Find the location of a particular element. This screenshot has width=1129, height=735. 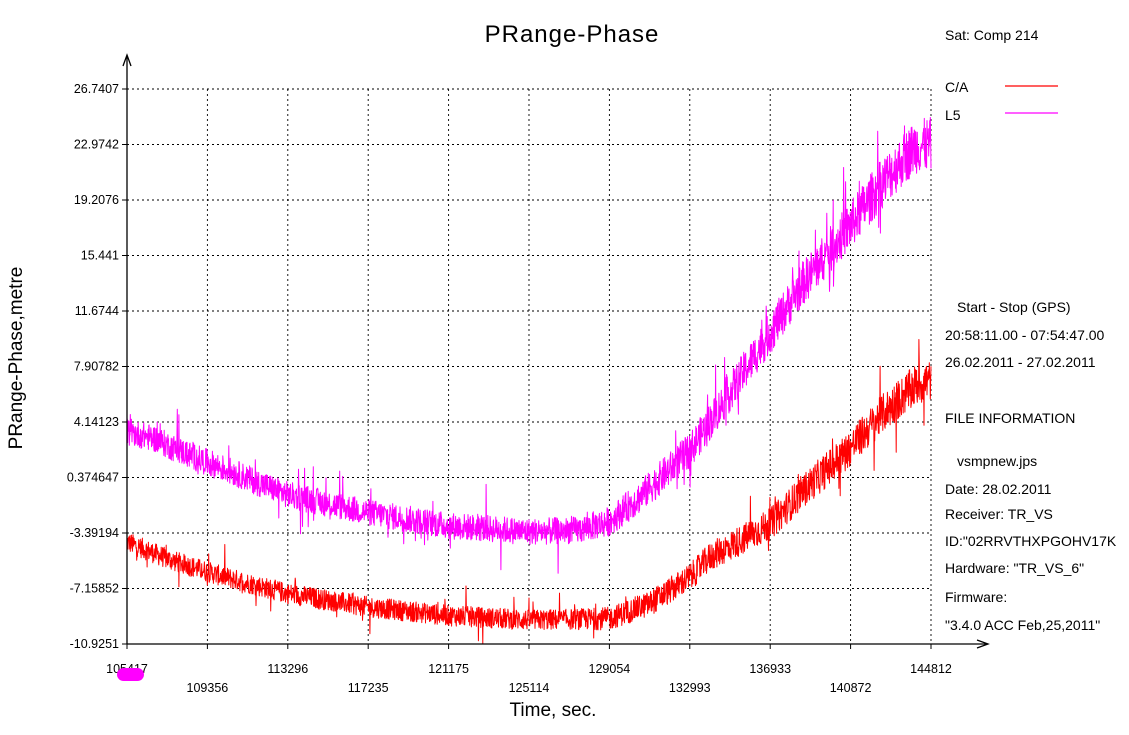

receiver: Receiver: TR_VS is located at coordinates (999, 514).